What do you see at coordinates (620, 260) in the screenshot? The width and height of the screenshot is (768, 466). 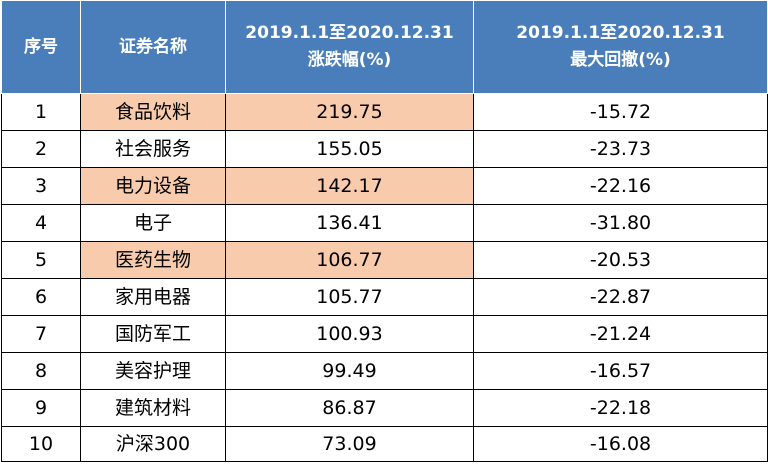 I see `cell-drawdown: -20.53` at bounding box center [620, 260].